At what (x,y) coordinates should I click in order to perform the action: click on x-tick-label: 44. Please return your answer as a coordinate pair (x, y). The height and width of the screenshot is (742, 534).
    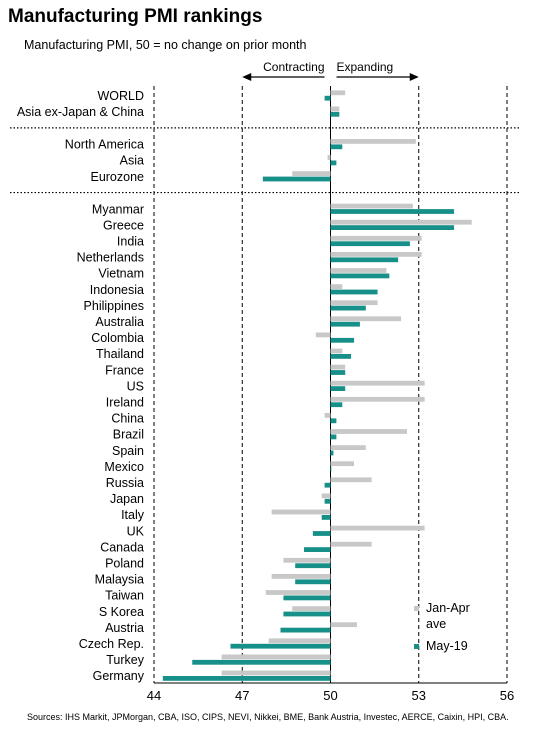
    Looking at the image, I should click on (154, 695).